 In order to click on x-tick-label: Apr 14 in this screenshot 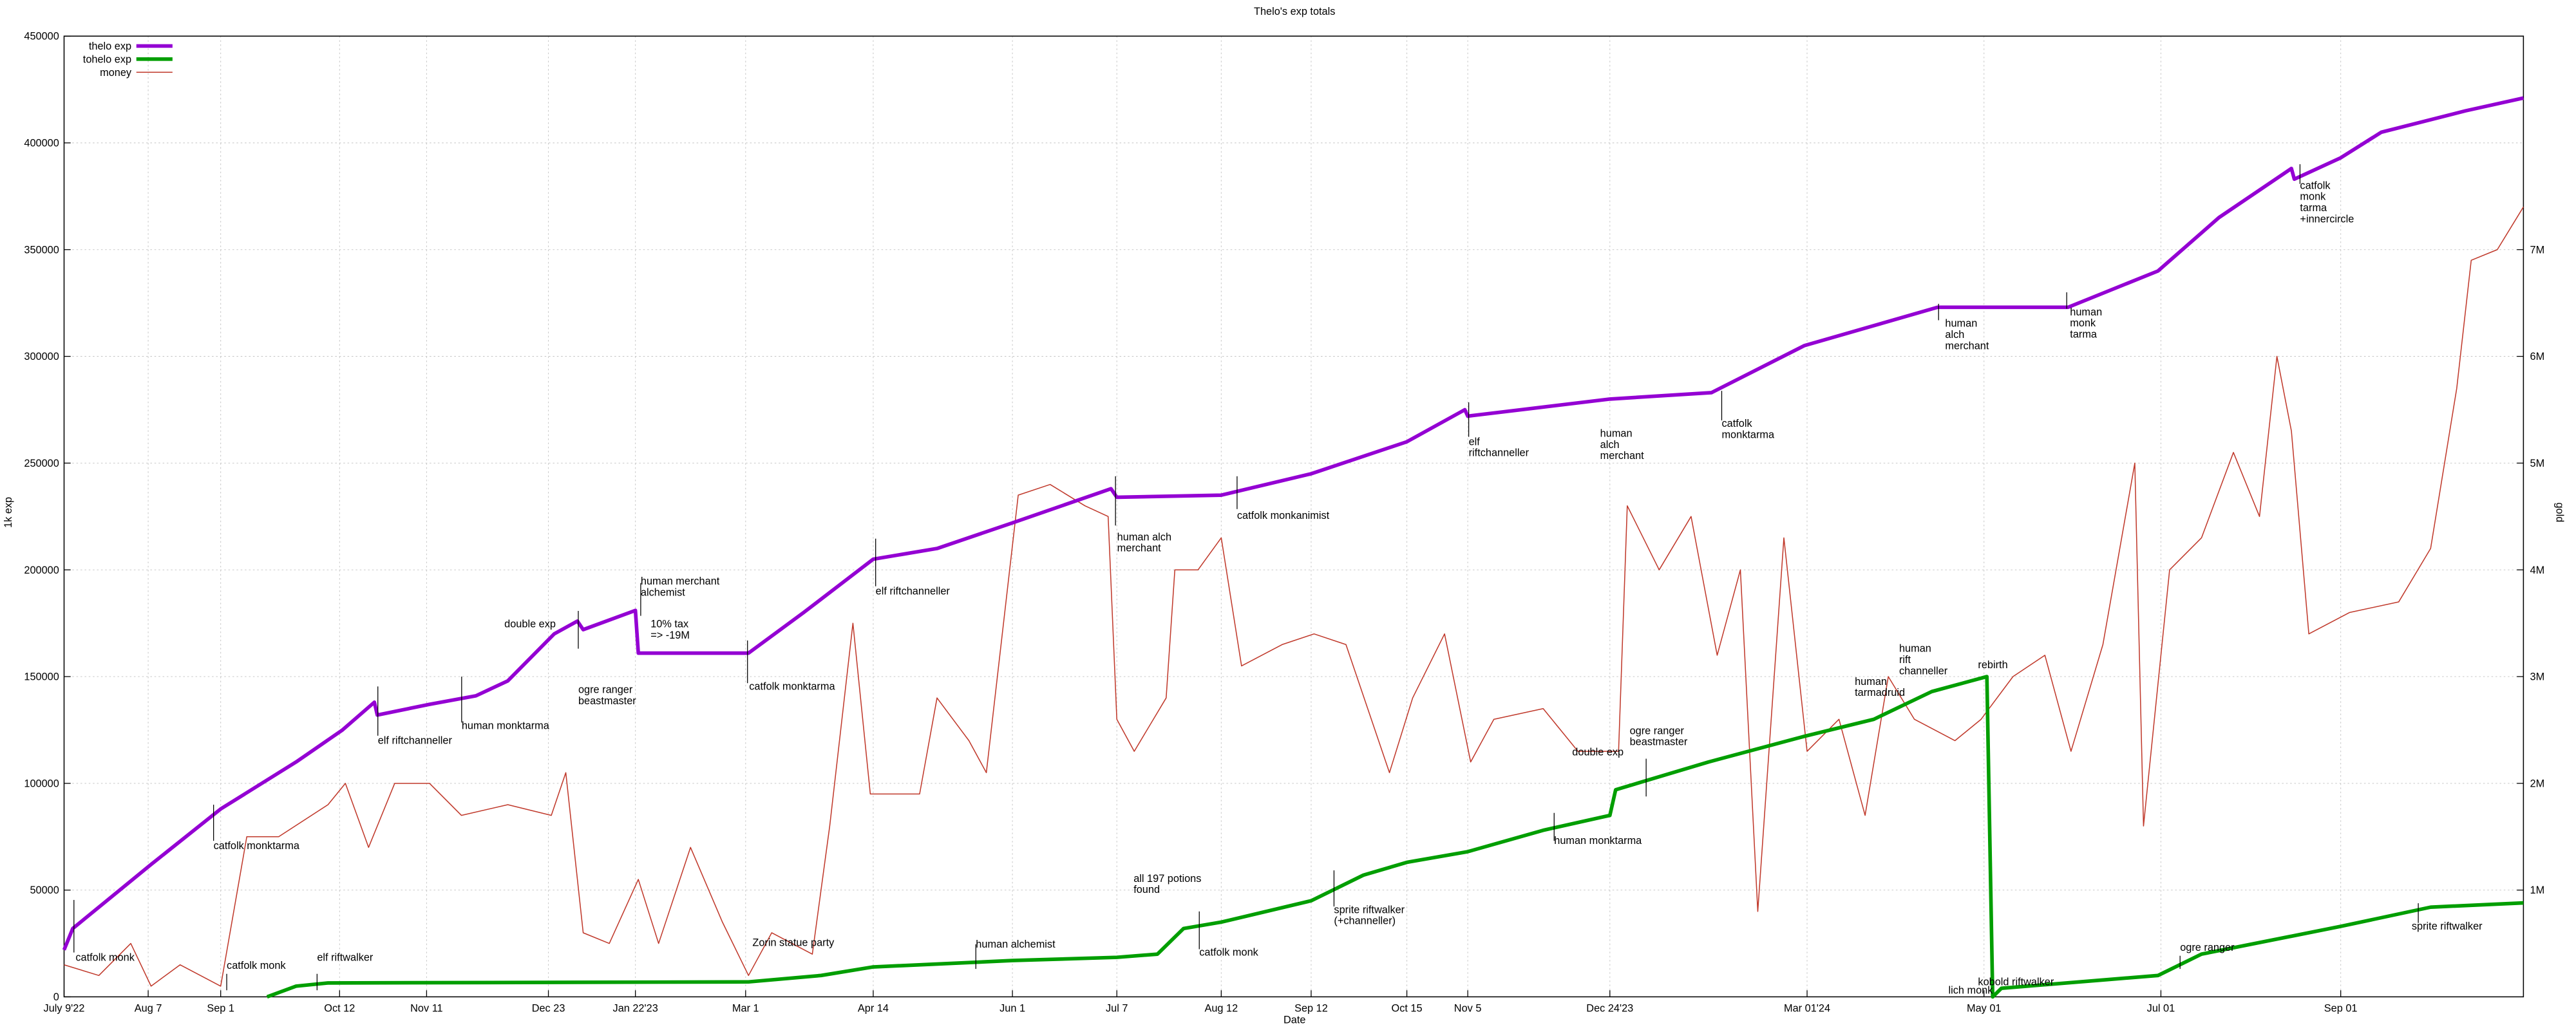, I will do `click(874, 1008)`.